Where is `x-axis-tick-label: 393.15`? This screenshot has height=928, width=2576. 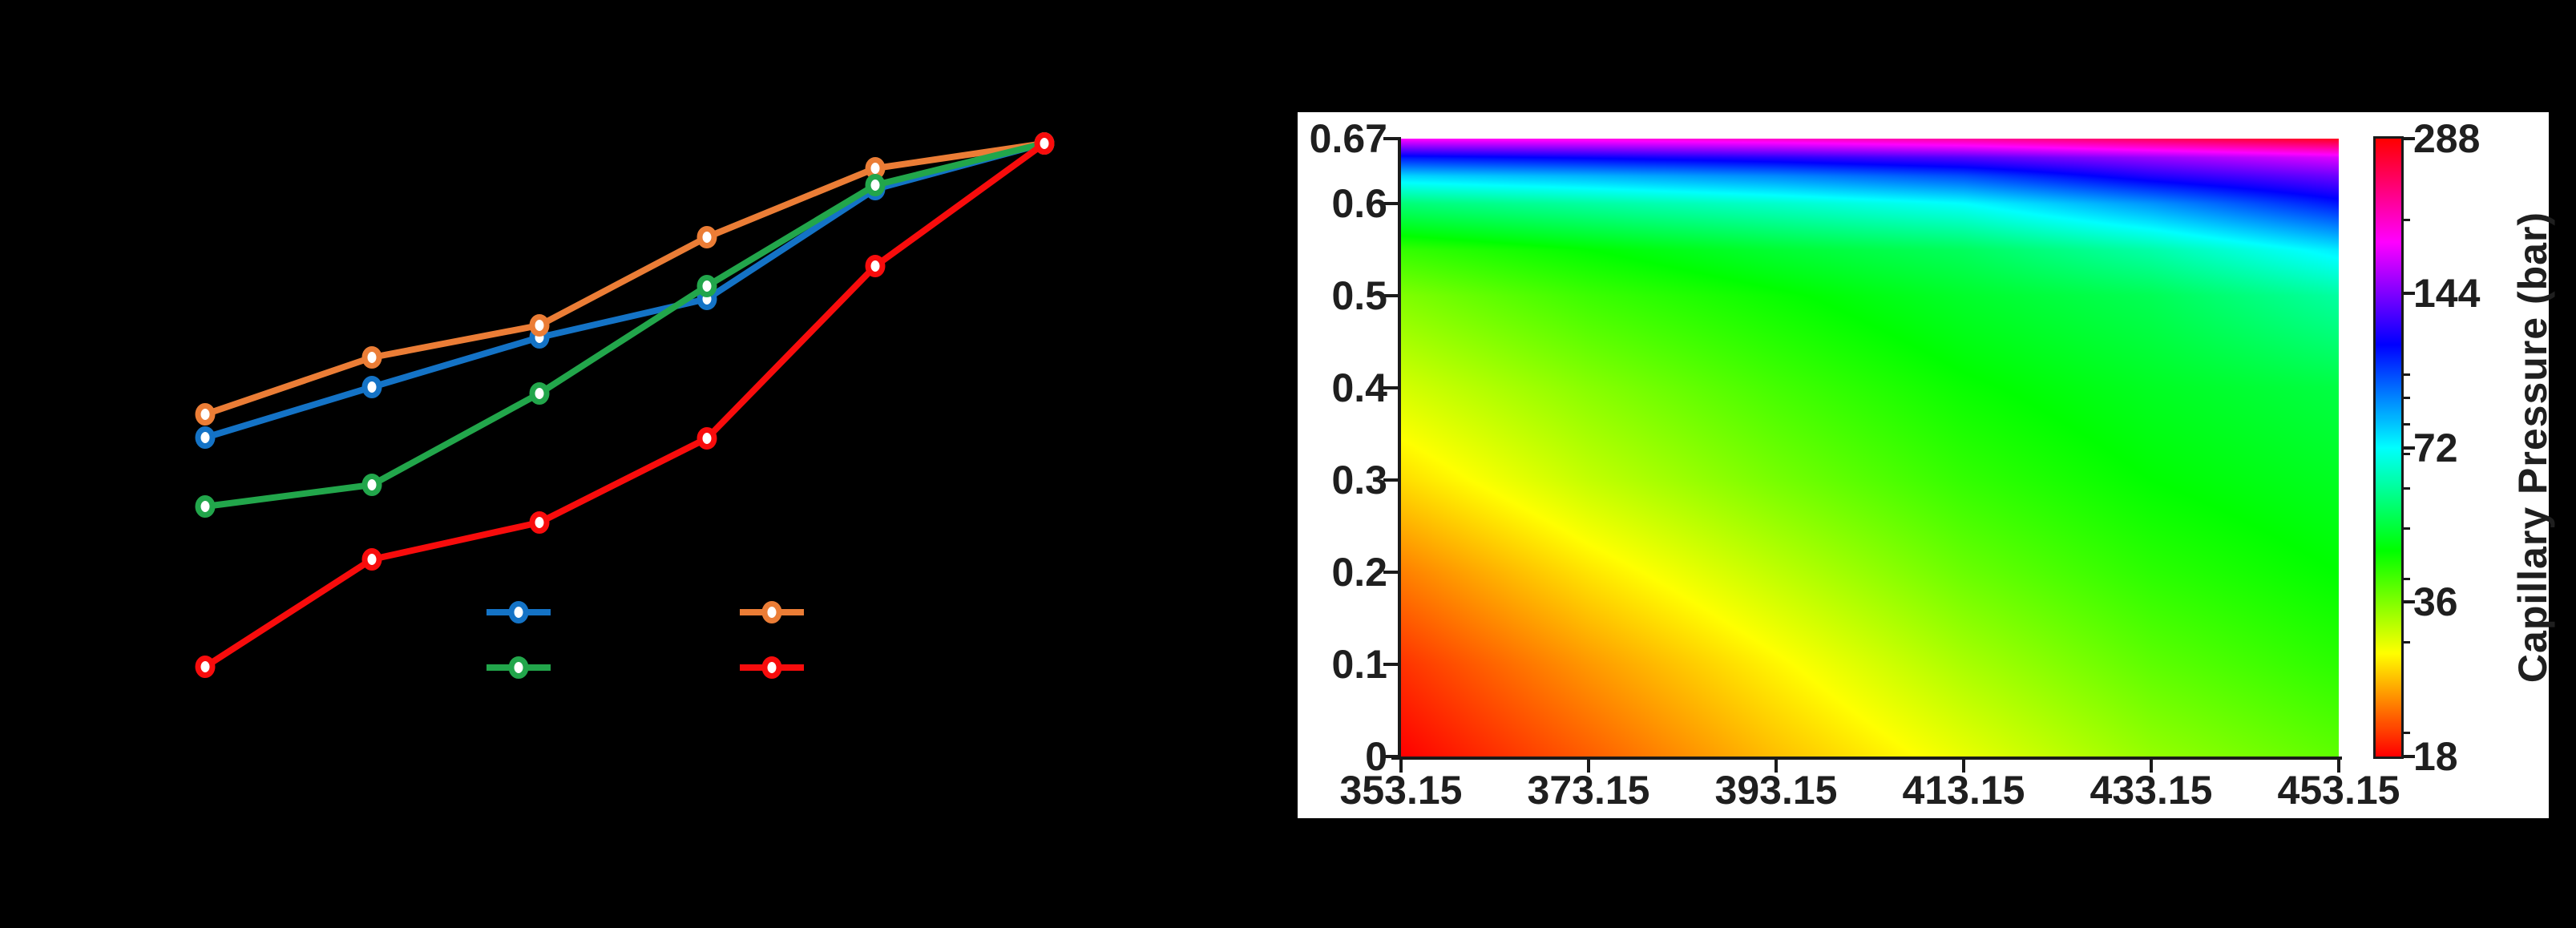
x-axis-tick-label: 393.15 is located at coordinates (1776, 790).